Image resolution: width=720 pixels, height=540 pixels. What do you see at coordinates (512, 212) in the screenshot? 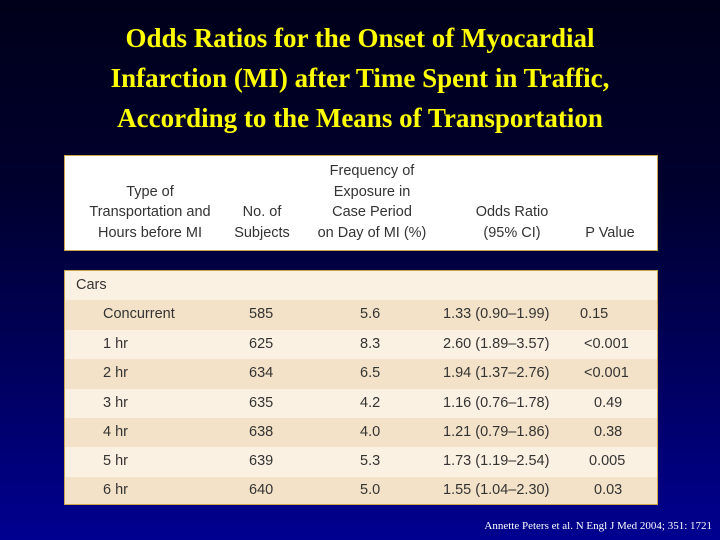
I see `header-text: Odds Ratio` at bounding box center [512, 212].